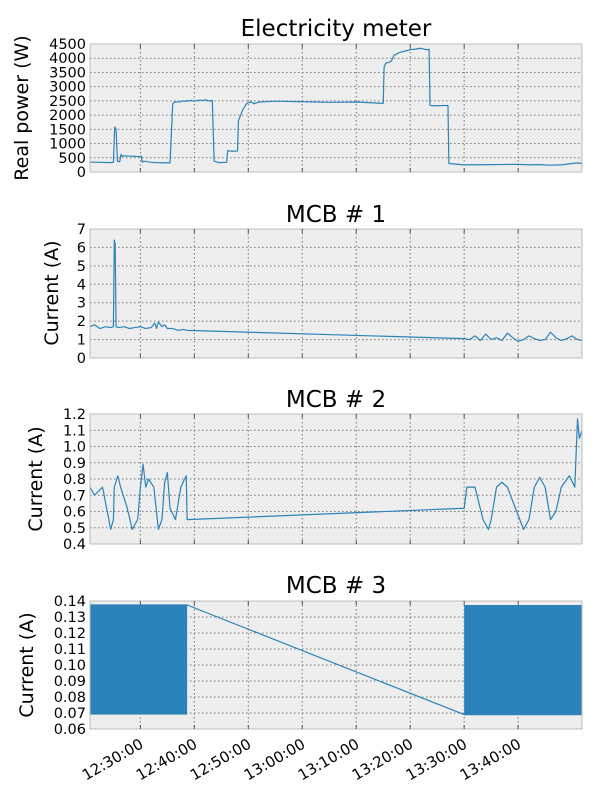 The height and width of the screenshot is (800, 600). What do you see at coordinates (67, 130) in the screenshot?
I see `y-tick-label: 1500` at bounding box center [67, 130].